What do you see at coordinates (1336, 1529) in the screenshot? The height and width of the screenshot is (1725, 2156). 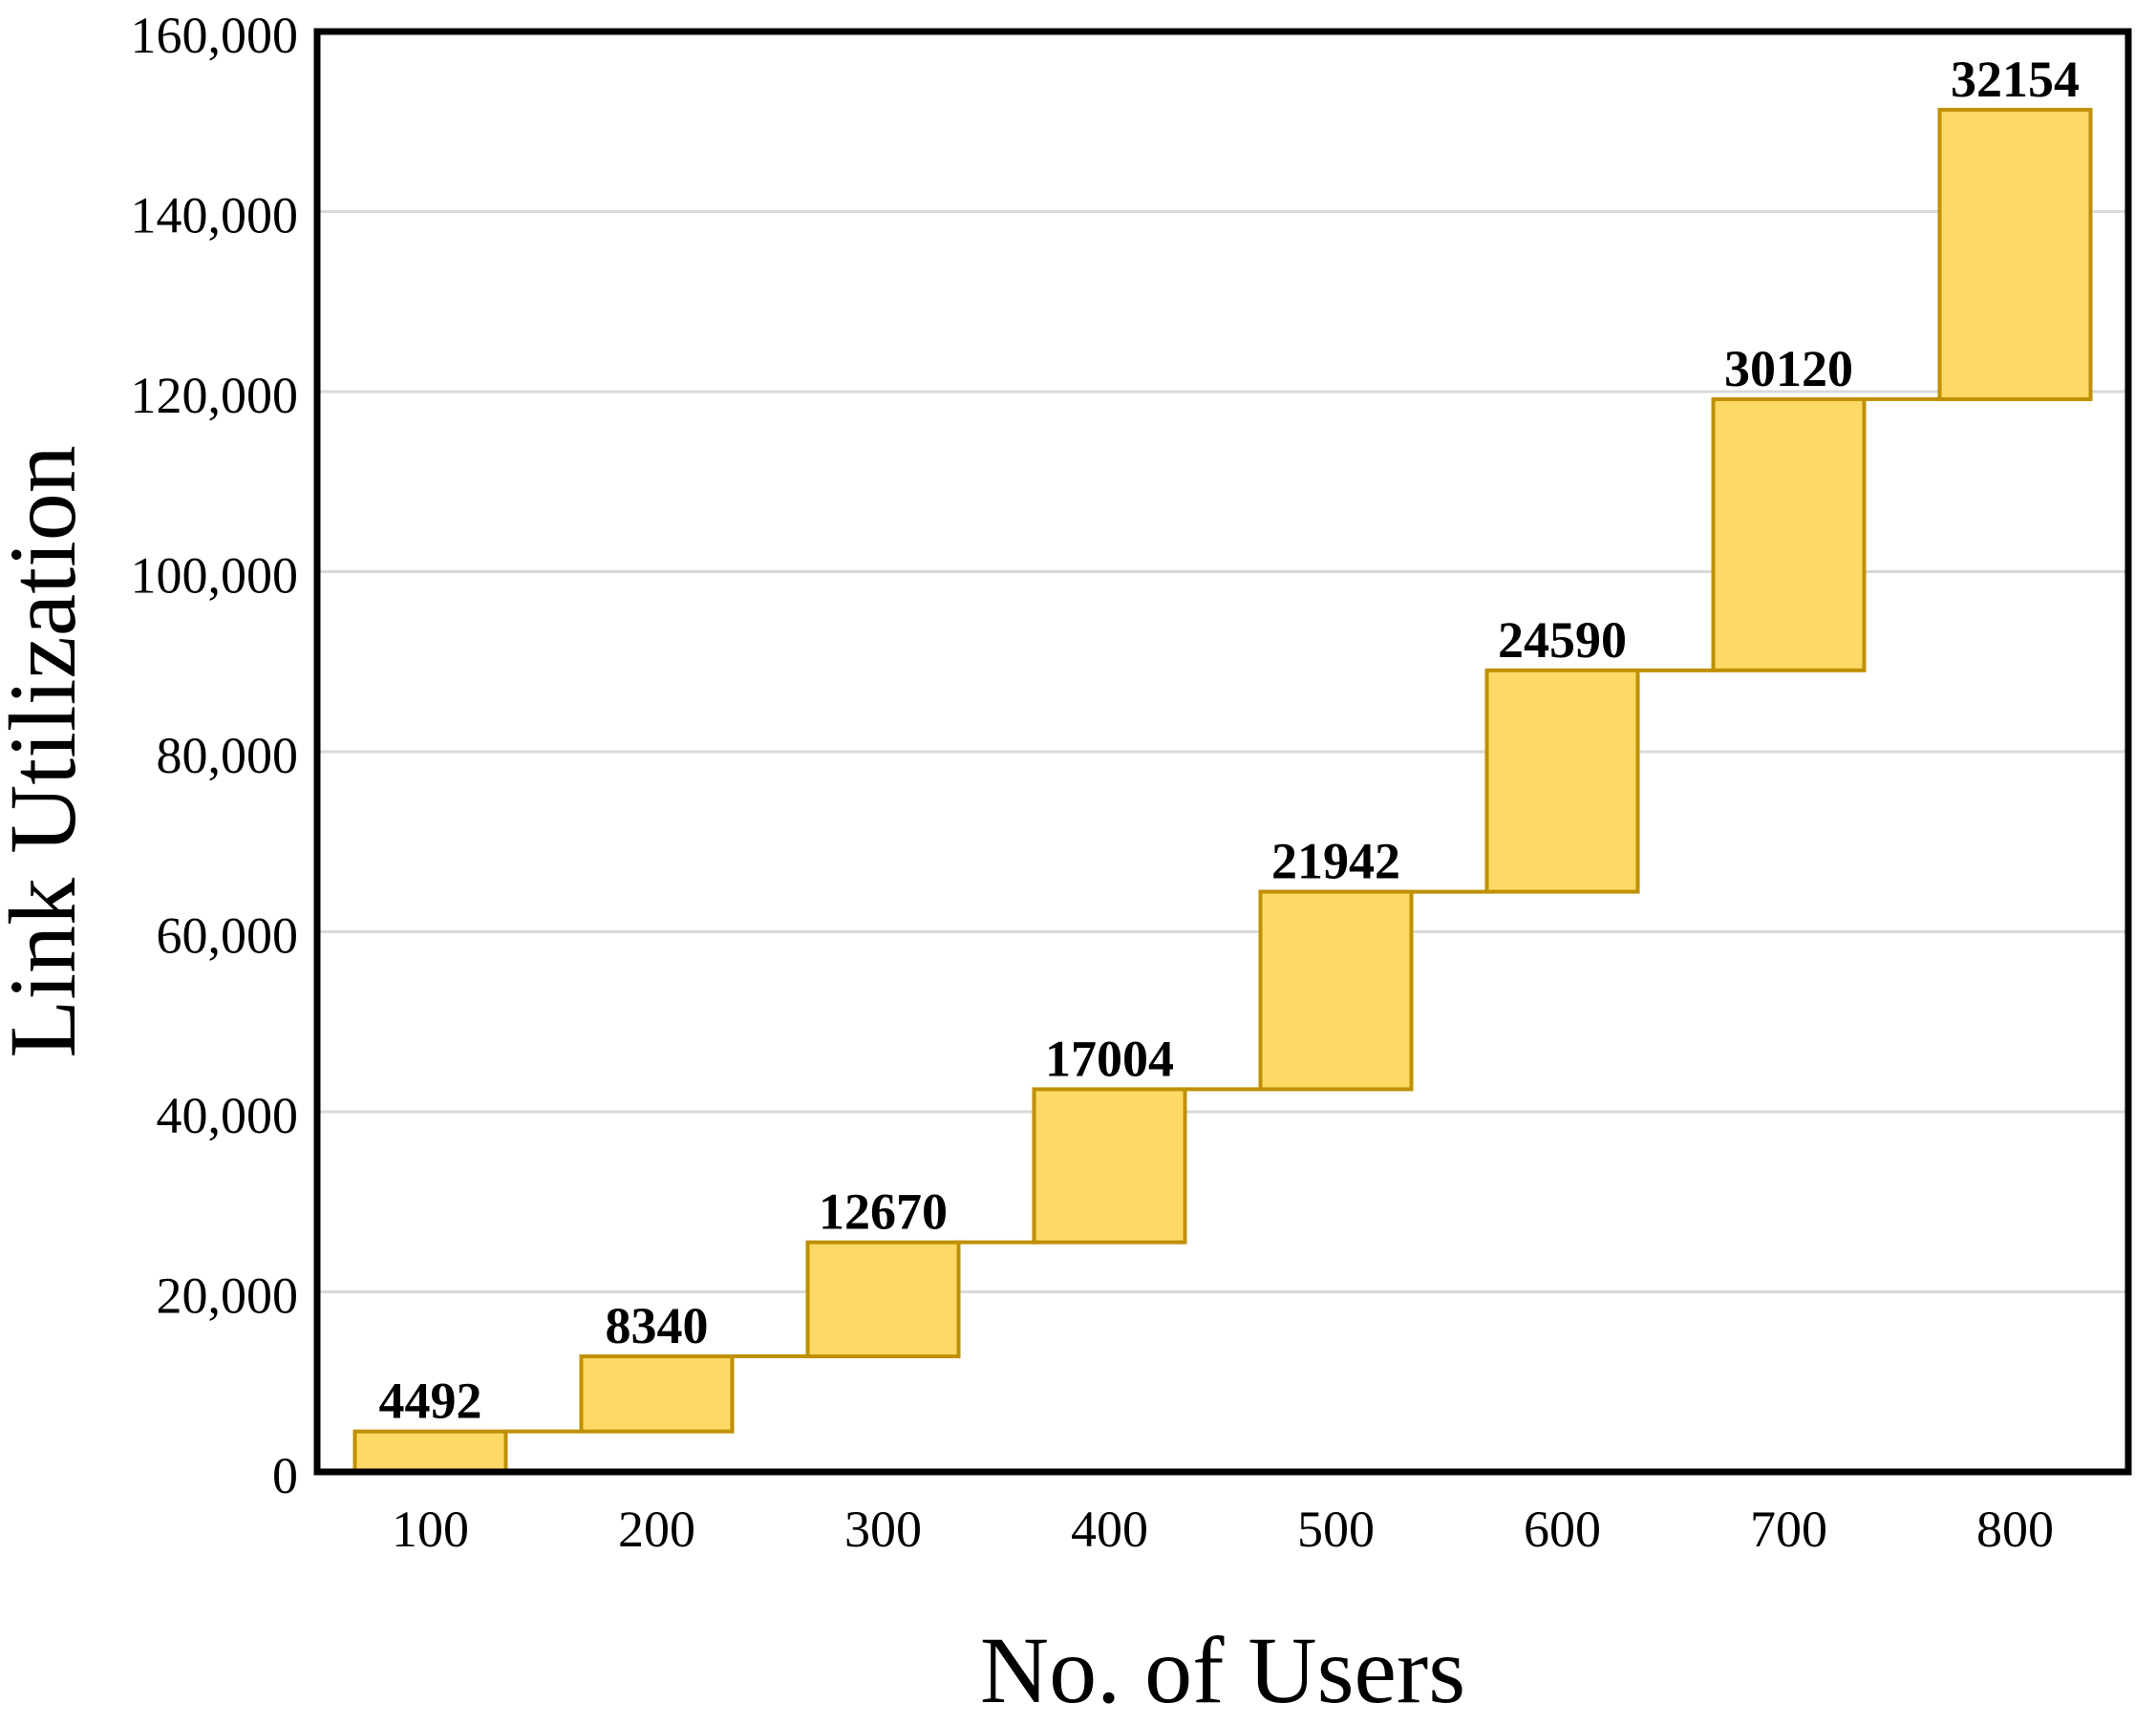 I see `x-tick-label: 500` at bounding box center [1336, 1529].